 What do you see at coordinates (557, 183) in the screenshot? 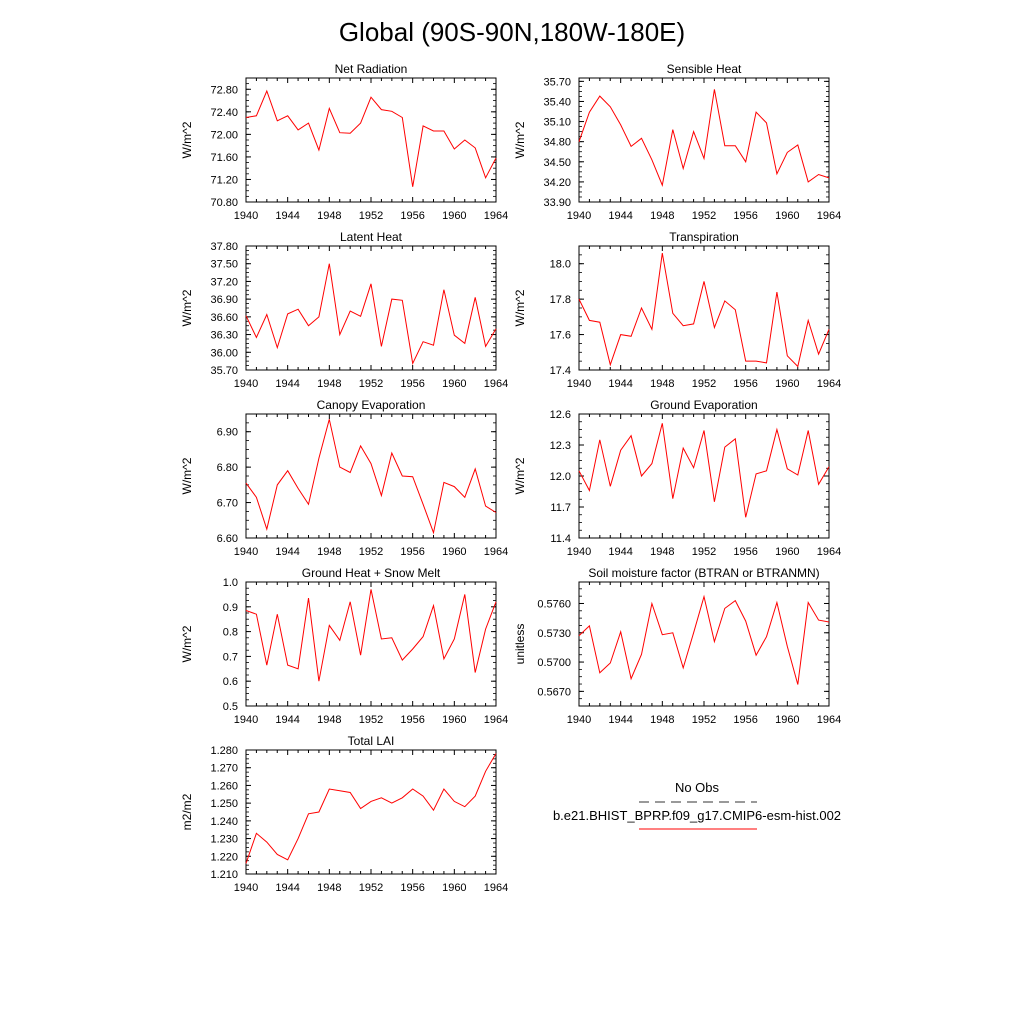
I see `y-tick-label: 34.20` at bounding box center [557, 183].